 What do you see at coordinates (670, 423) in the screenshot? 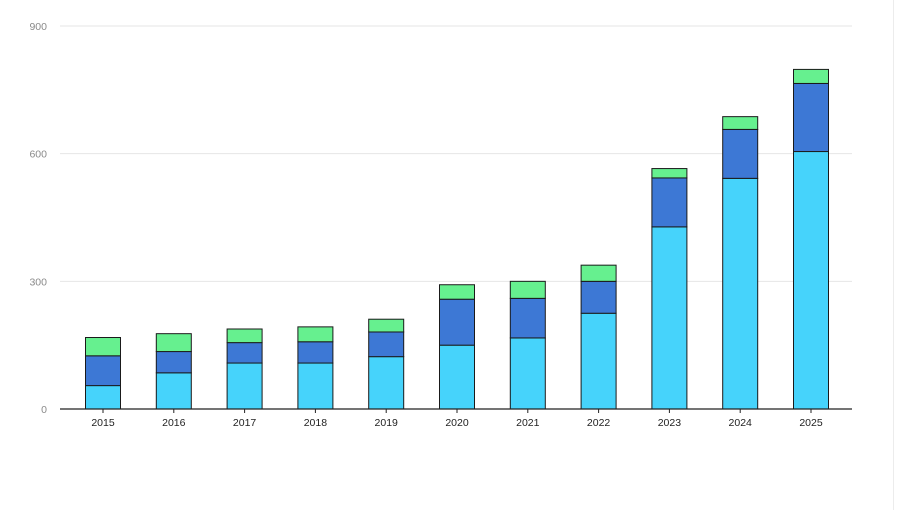
I see `x-tick-label-2023: 2023` at bounding box center [670, 423].